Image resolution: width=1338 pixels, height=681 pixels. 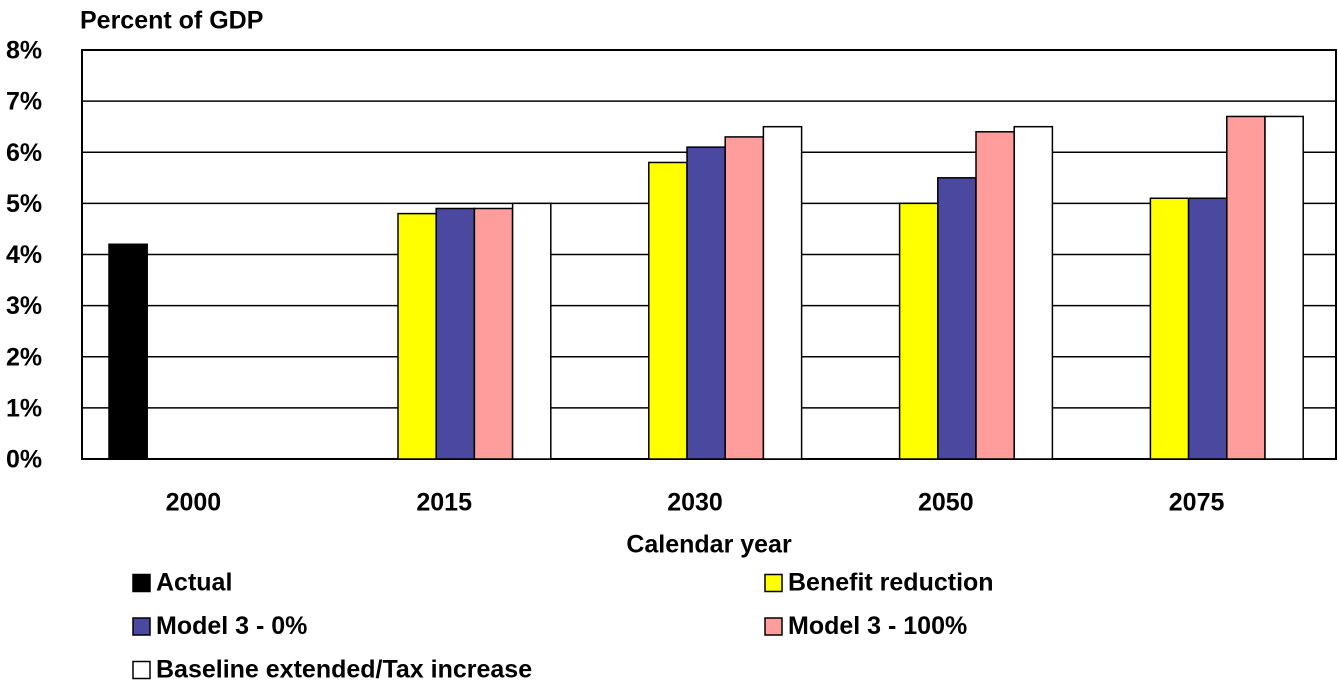 What do you see at coordinates (891, 583) in the screenshot?
I see `legend-label: Benefit reduction` at bounding box center [891, 583].